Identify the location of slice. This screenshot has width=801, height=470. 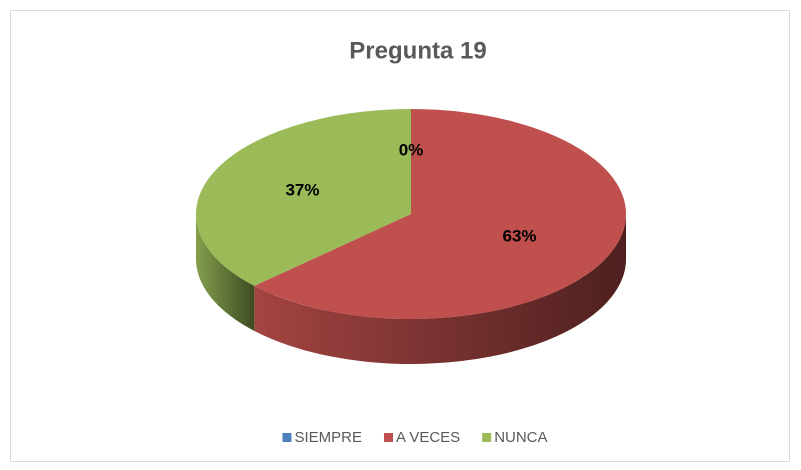
(303, 197).